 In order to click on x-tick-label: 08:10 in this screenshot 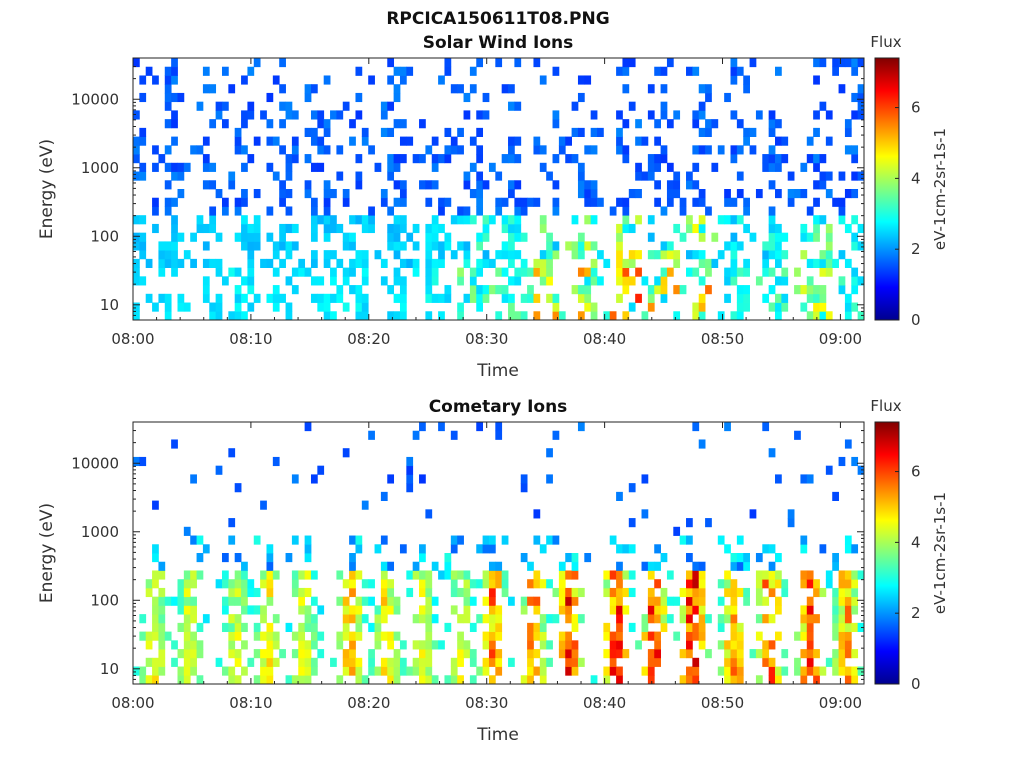, I will do `click(250, 703)`.